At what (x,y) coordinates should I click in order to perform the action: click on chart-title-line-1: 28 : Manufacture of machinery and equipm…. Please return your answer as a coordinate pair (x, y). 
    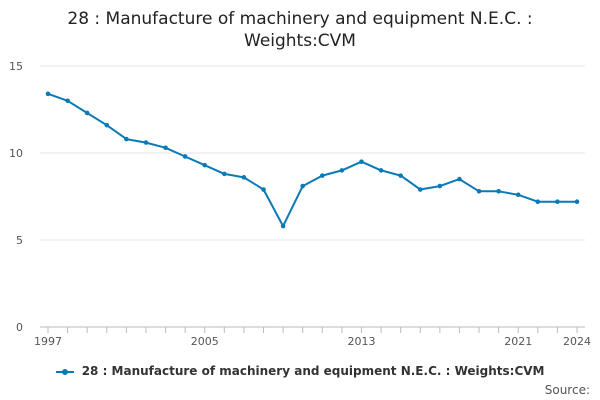
    Looking at the image, I should click on (300, 19).